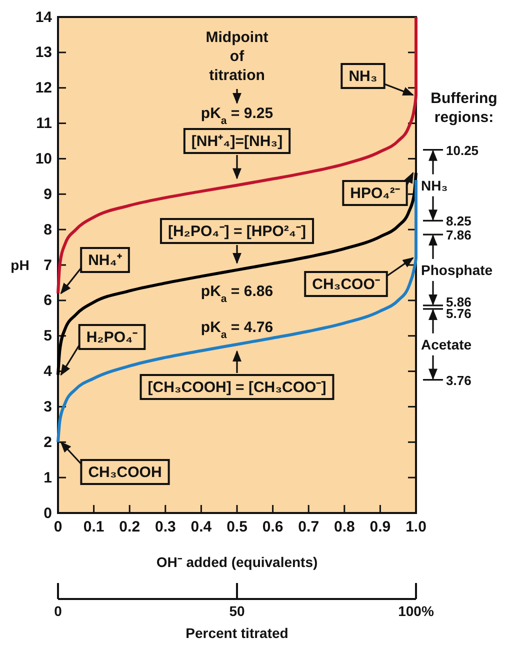  What do you see at coordinates (48, 477) in the screenshot?
I see `y-tick-label: 1` at bounding box center [48, 477].